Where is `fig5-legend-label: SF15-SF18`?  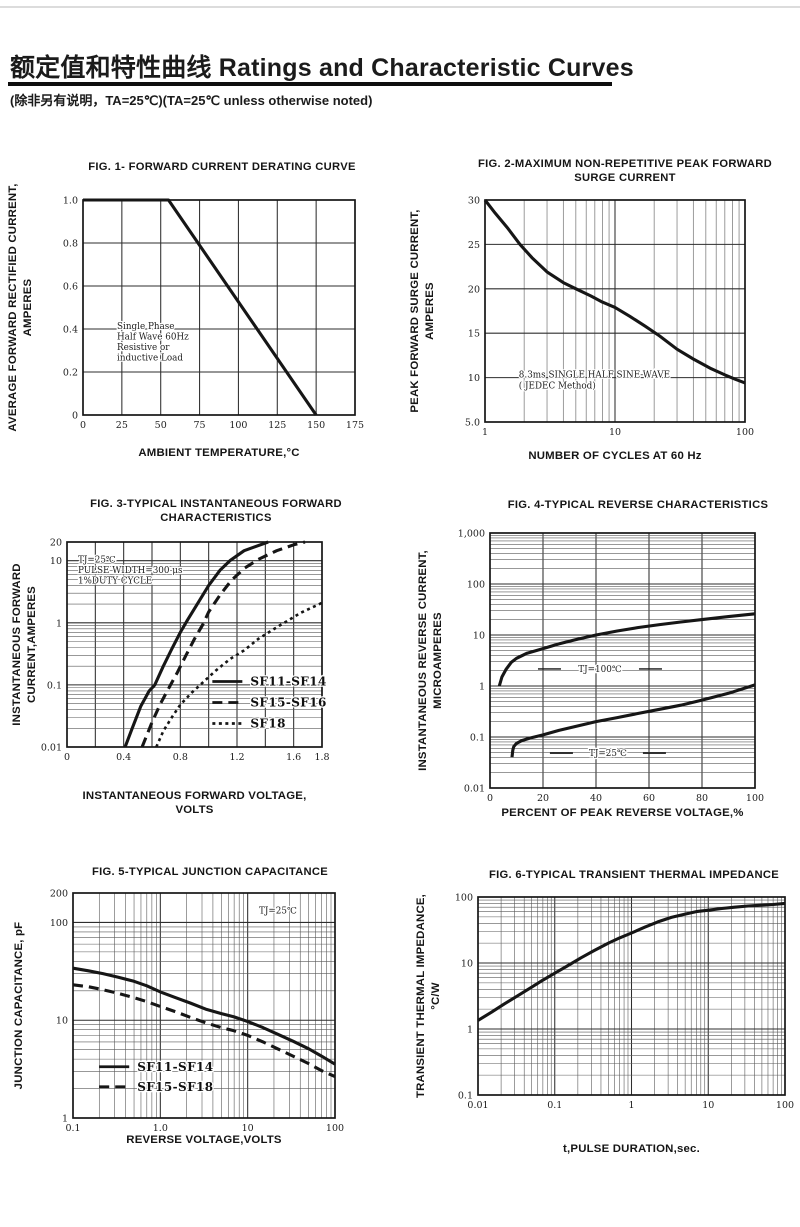 fig5-legend-label: SF15-SF18 is located at coordinates (175, 1087).